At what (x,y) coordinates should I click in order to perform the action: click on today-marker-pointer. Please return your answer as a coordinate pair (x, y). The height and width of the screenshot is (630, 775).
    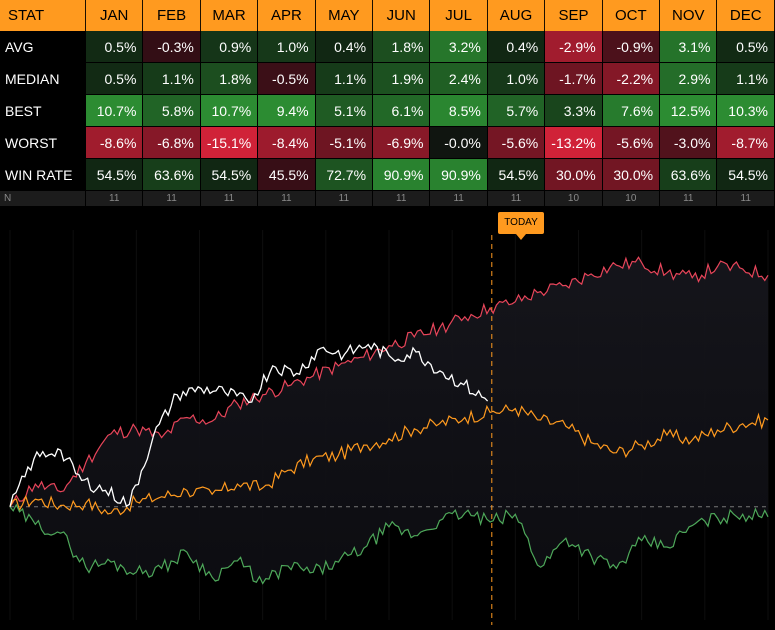
    Looking at the image, I should click on (521, 237).